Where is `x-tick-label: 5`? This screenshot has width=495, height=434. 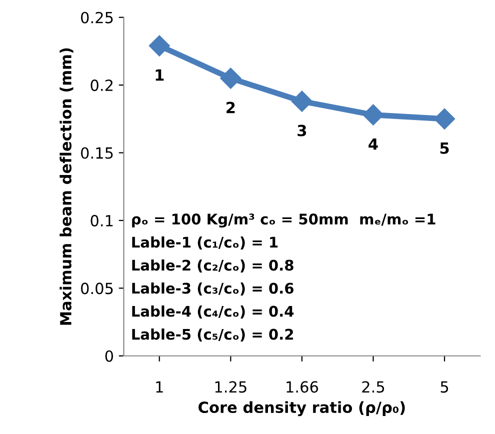
x-tick-label: 5 is located at coordinates (444, 387).